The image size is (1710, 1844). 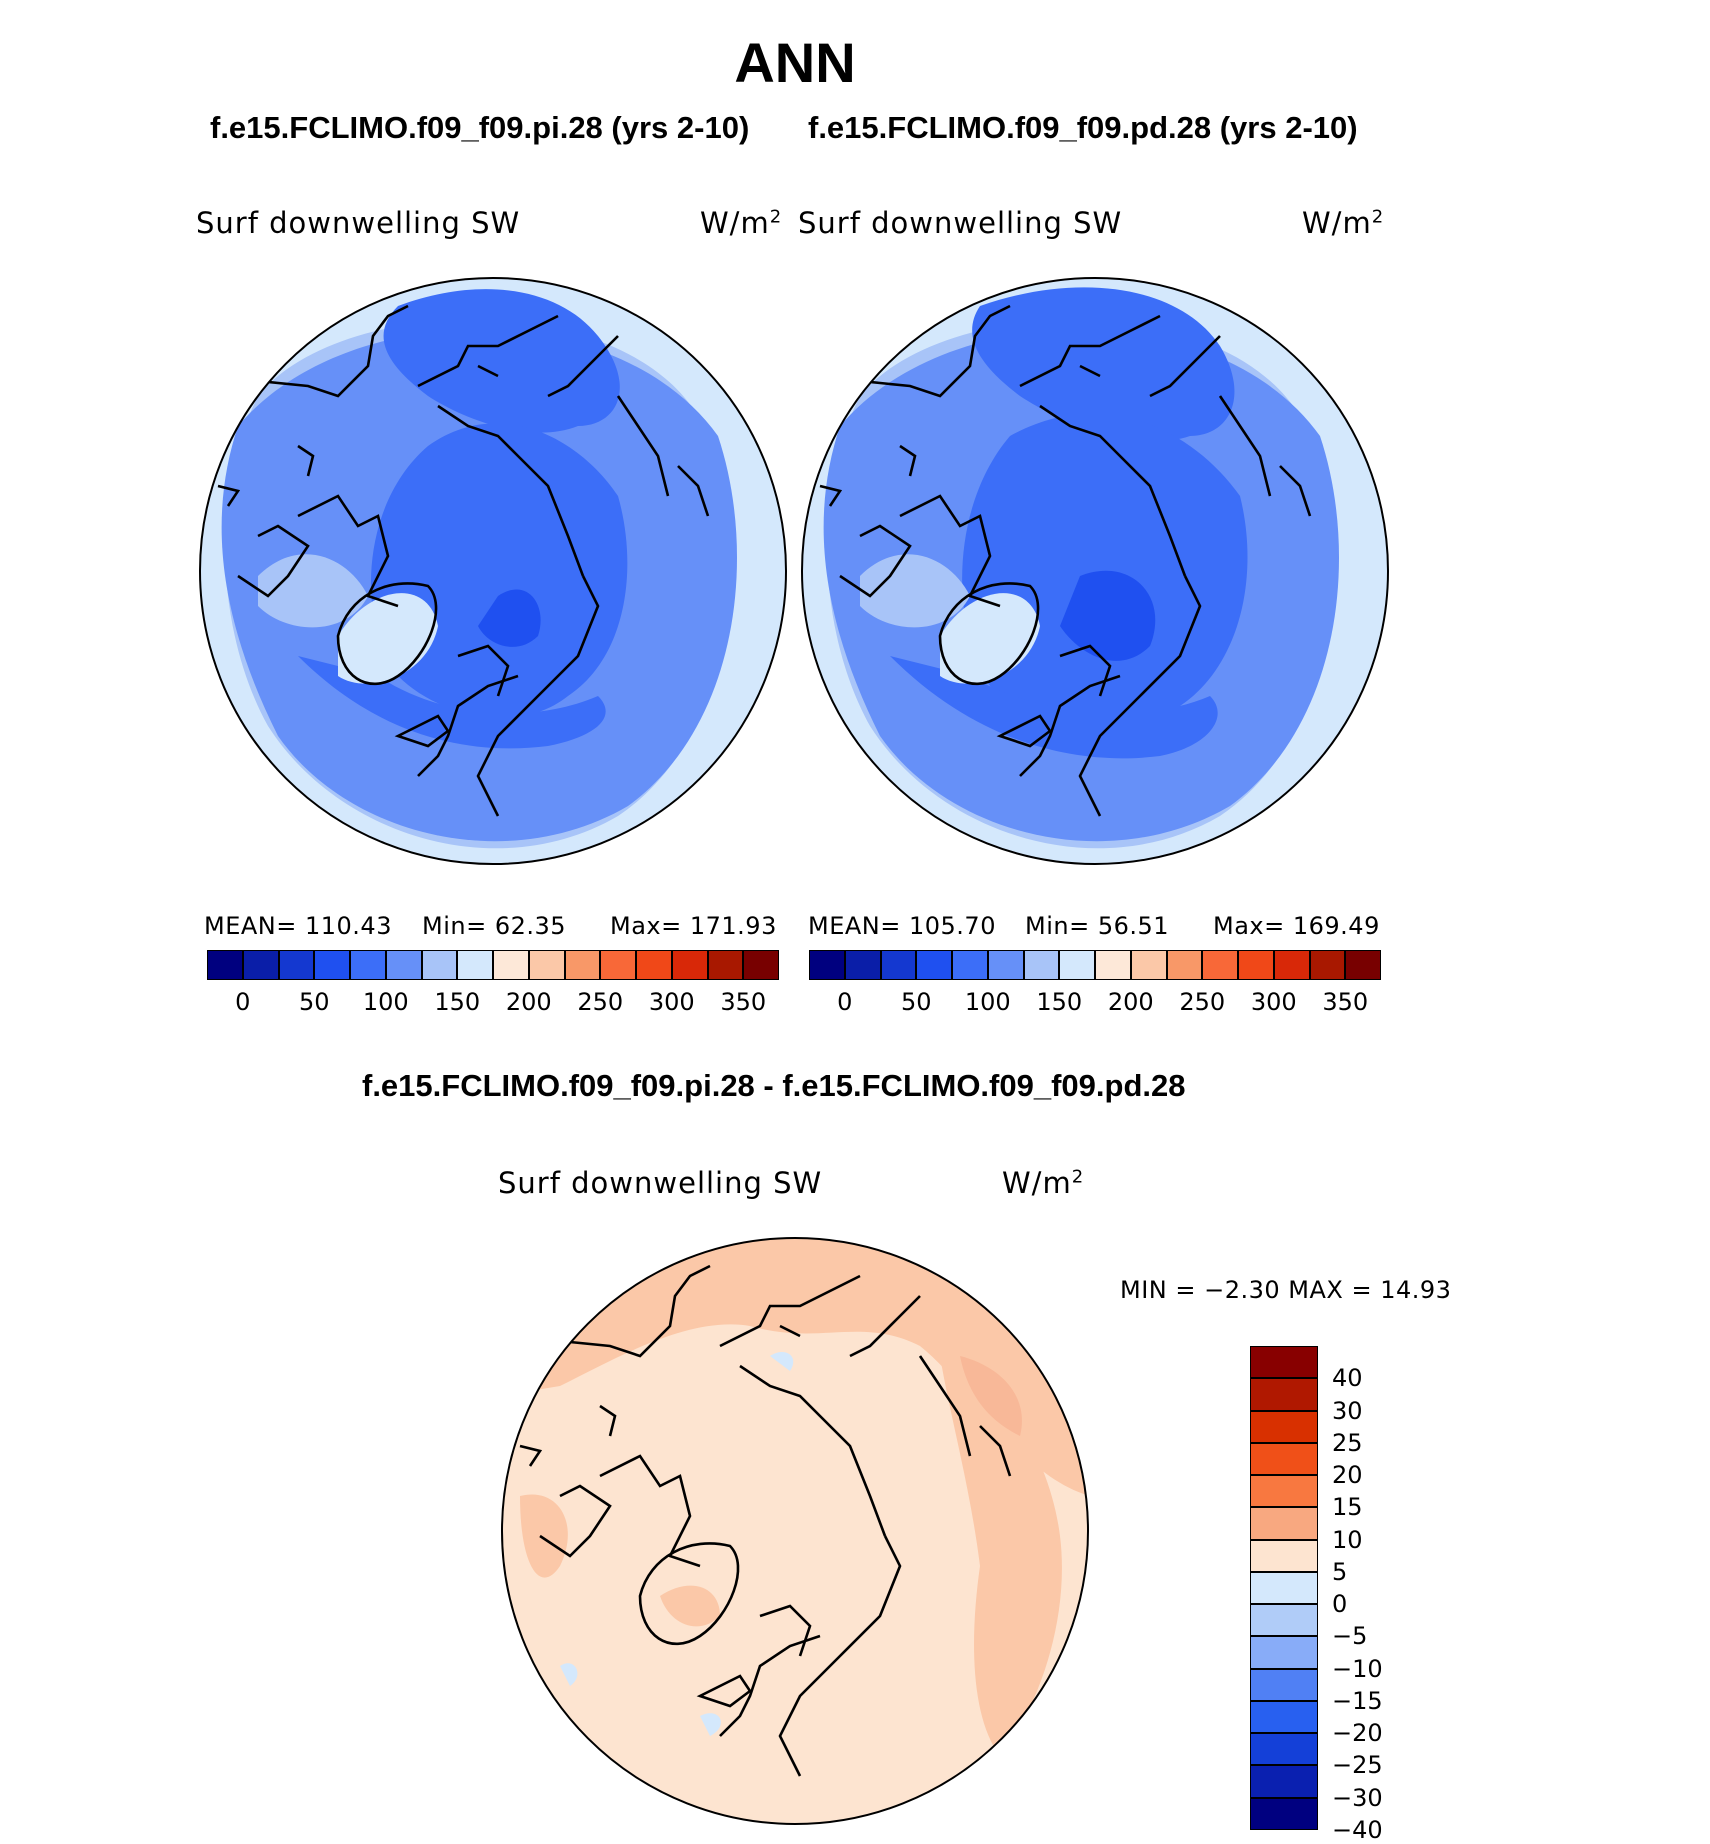 I want to click on diff-colorbar-tick-label: 20, so click(x=1347, y=1475).